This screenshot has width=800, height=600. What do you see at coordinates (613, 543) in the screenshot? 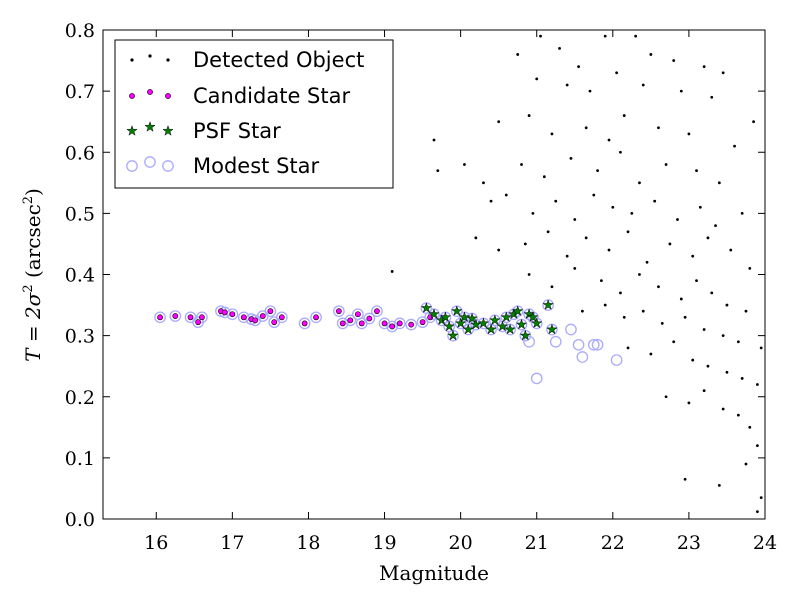
I see `x-tick-label: 22` at bounding box center [613, 543].